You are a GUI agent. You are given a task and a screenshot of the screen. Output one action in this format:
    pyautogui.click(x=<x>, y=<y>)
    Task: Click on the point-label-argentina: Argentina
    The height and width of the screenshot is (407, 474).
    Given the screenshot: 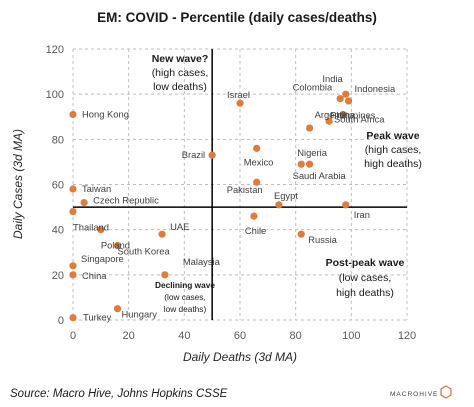 What is the action you would take?
    pyautogui.click(x=335, y=114)
    